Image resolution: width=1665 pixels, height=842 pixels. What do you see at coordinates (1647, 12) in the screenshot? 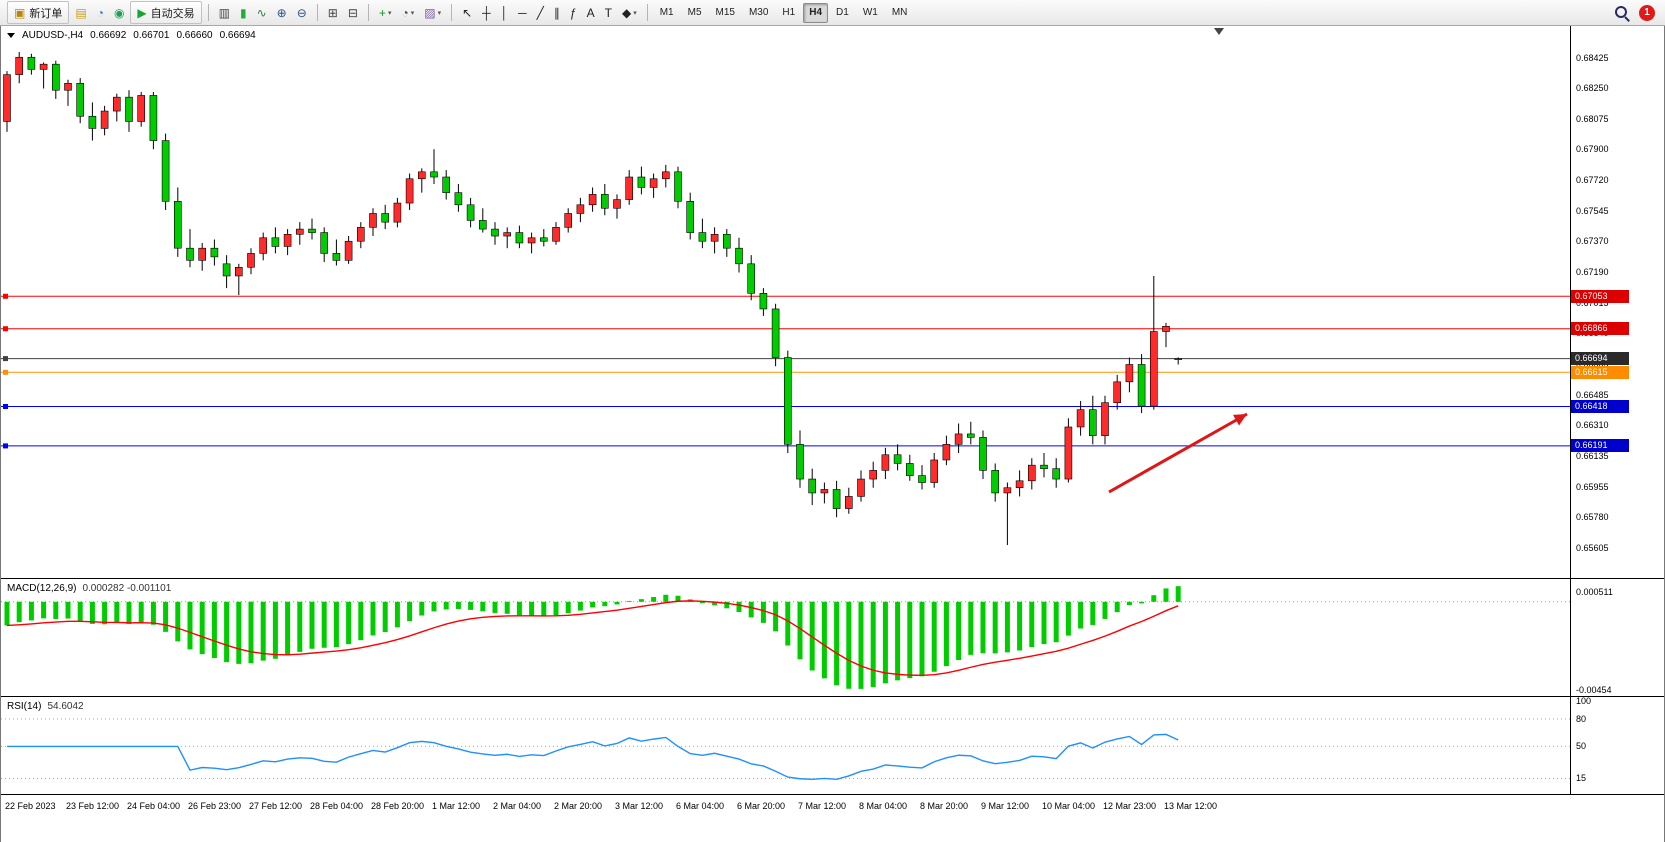
I see `notification-badge: 1` at bounding box center [1647, 12].